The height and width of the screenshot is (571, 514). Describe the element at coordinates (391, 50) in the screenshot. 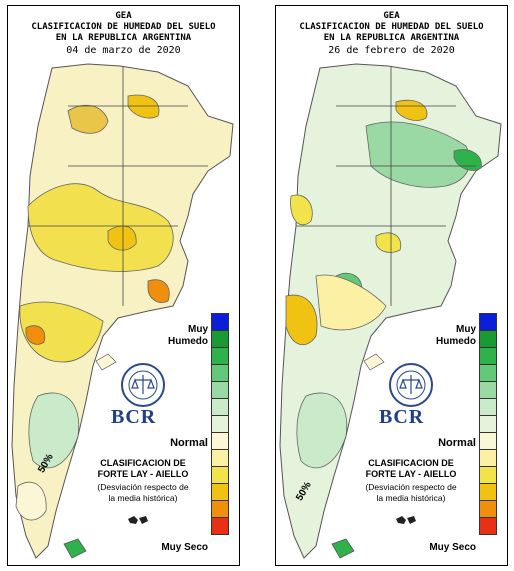

I see `panel-date: 26 de febrero de 2020` at that location.